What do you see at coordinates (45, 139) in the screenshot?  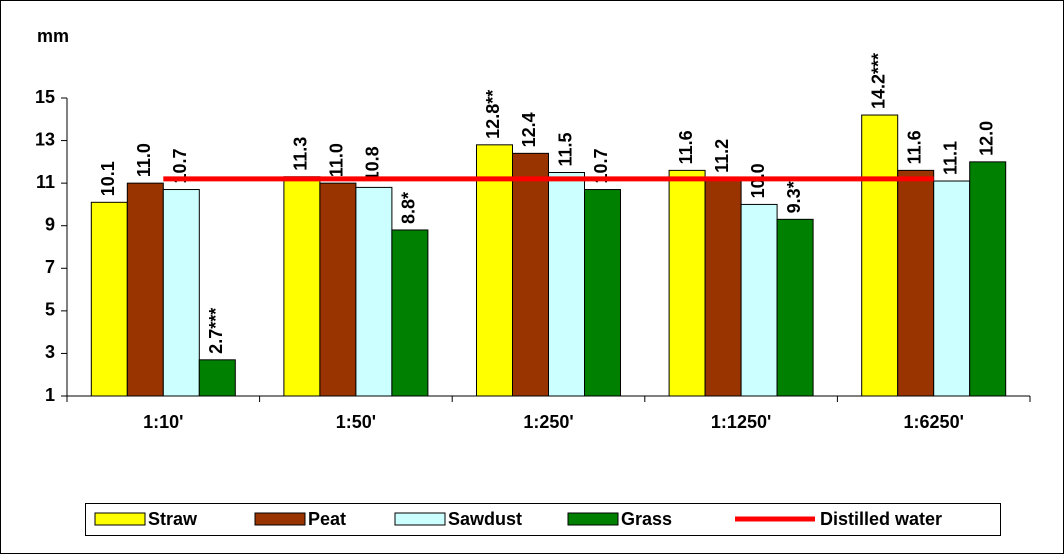 I see `y-tick-label: 13` at bounding box center [45, 139].